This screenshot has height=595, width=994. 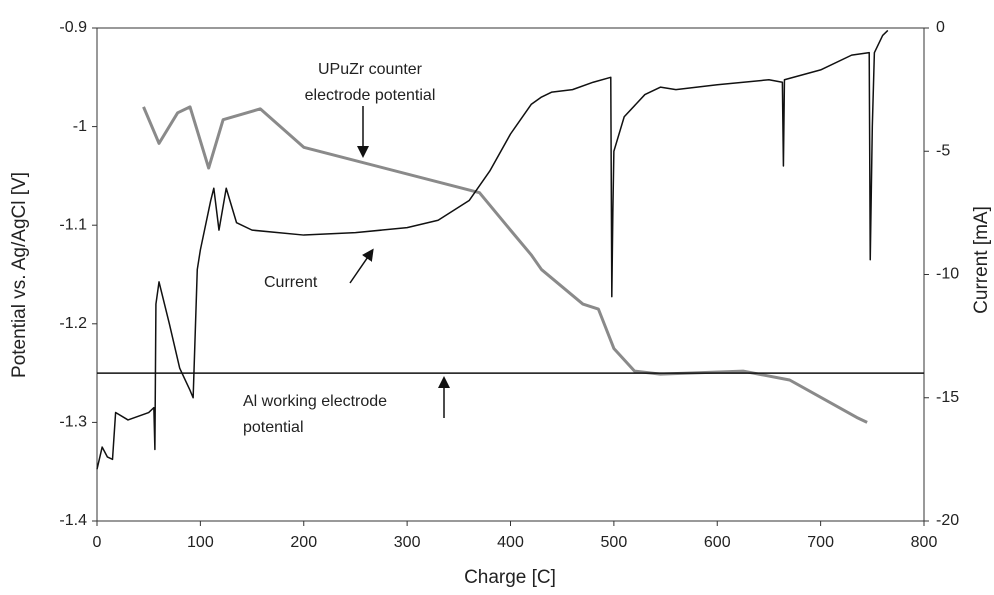 I want to click on annotation: potential, so click(x=273, y=427).